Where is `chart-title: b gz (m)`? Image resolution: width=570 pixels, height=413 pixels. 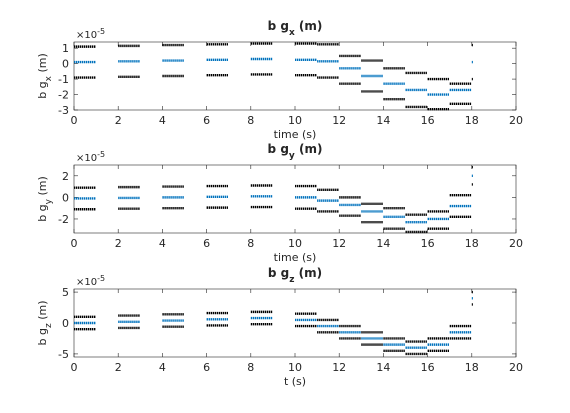 chart-title: b gz (m) is located at coordinates (295, 275).